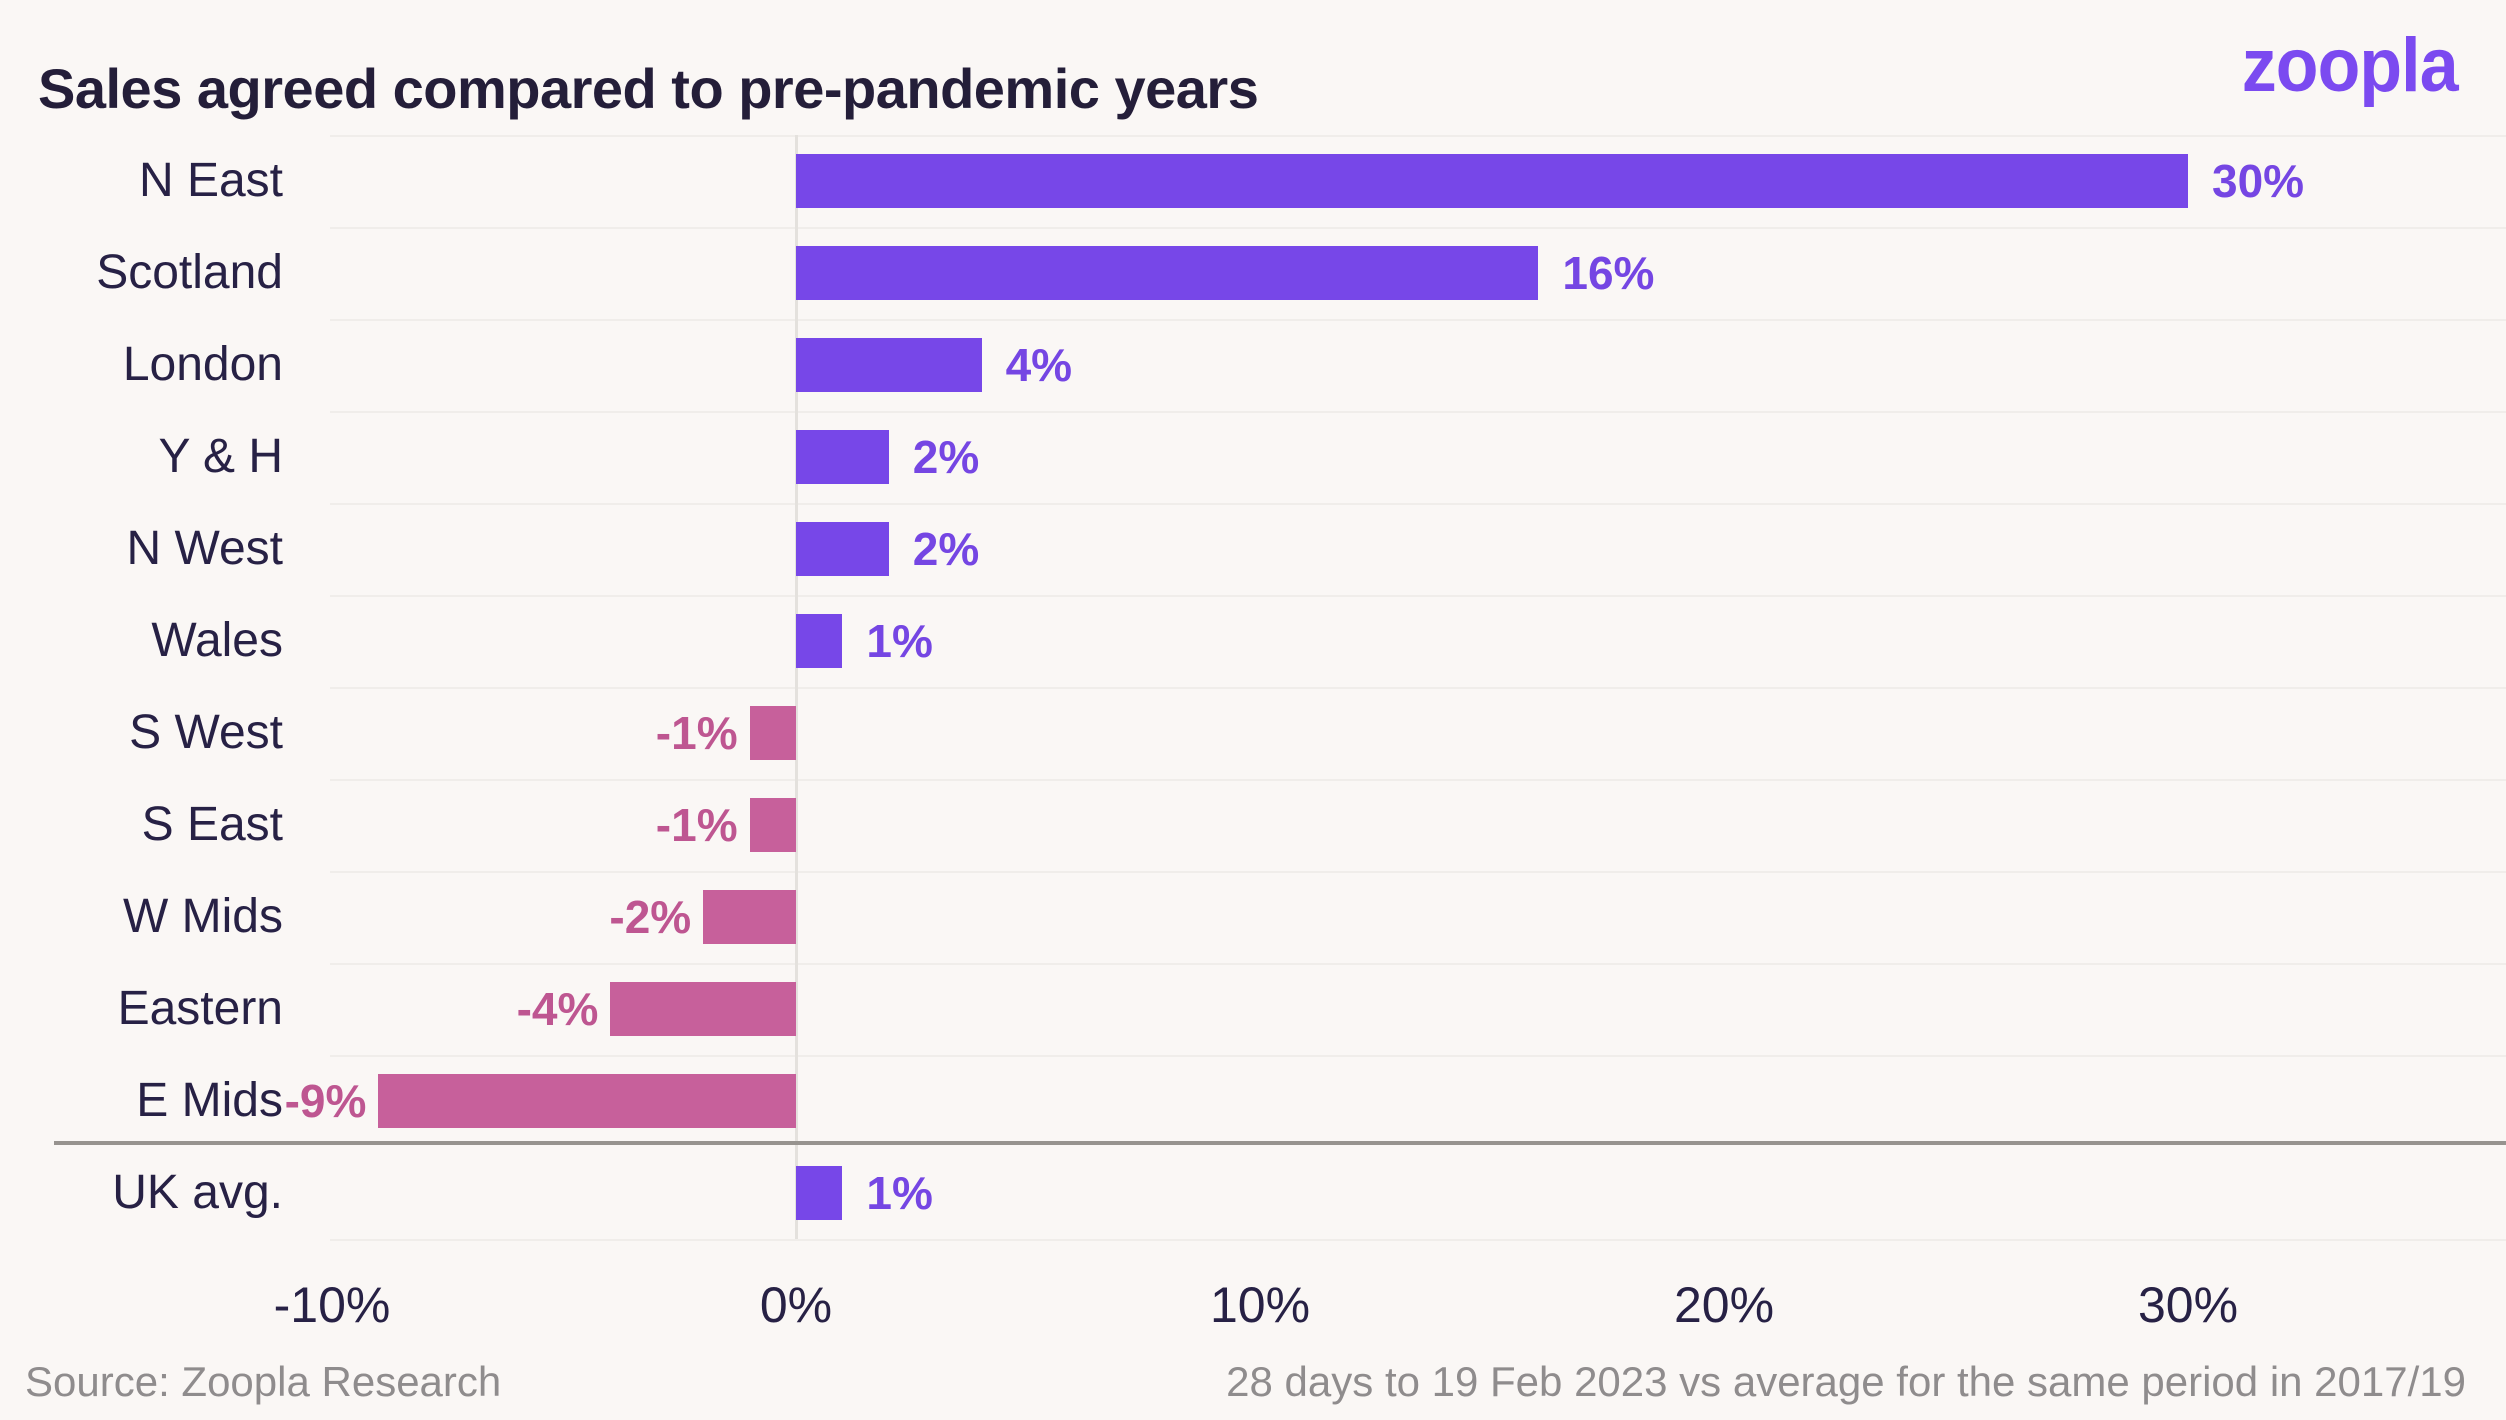  Describe the element at coordinates (221, 456) in the screenshot. I see `category-label: Y & H` at that location.